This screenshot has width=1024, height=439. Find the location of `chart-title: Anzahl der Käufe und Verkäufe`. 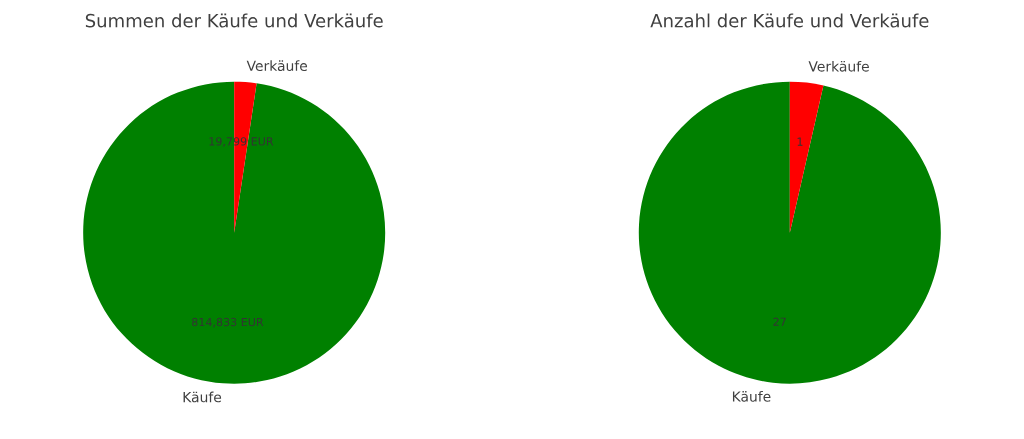

chart-title: Anzahl der Käufe und Verkäufe is located at coordinates (789, 20).